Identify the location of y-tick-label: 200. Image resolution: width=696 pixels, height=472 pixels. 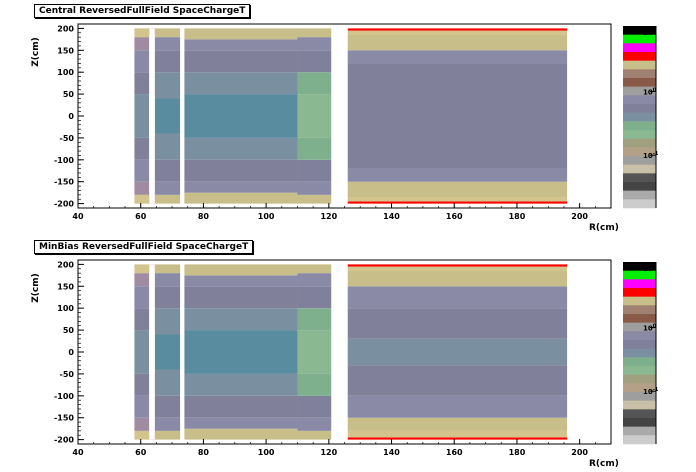
(65, 264).